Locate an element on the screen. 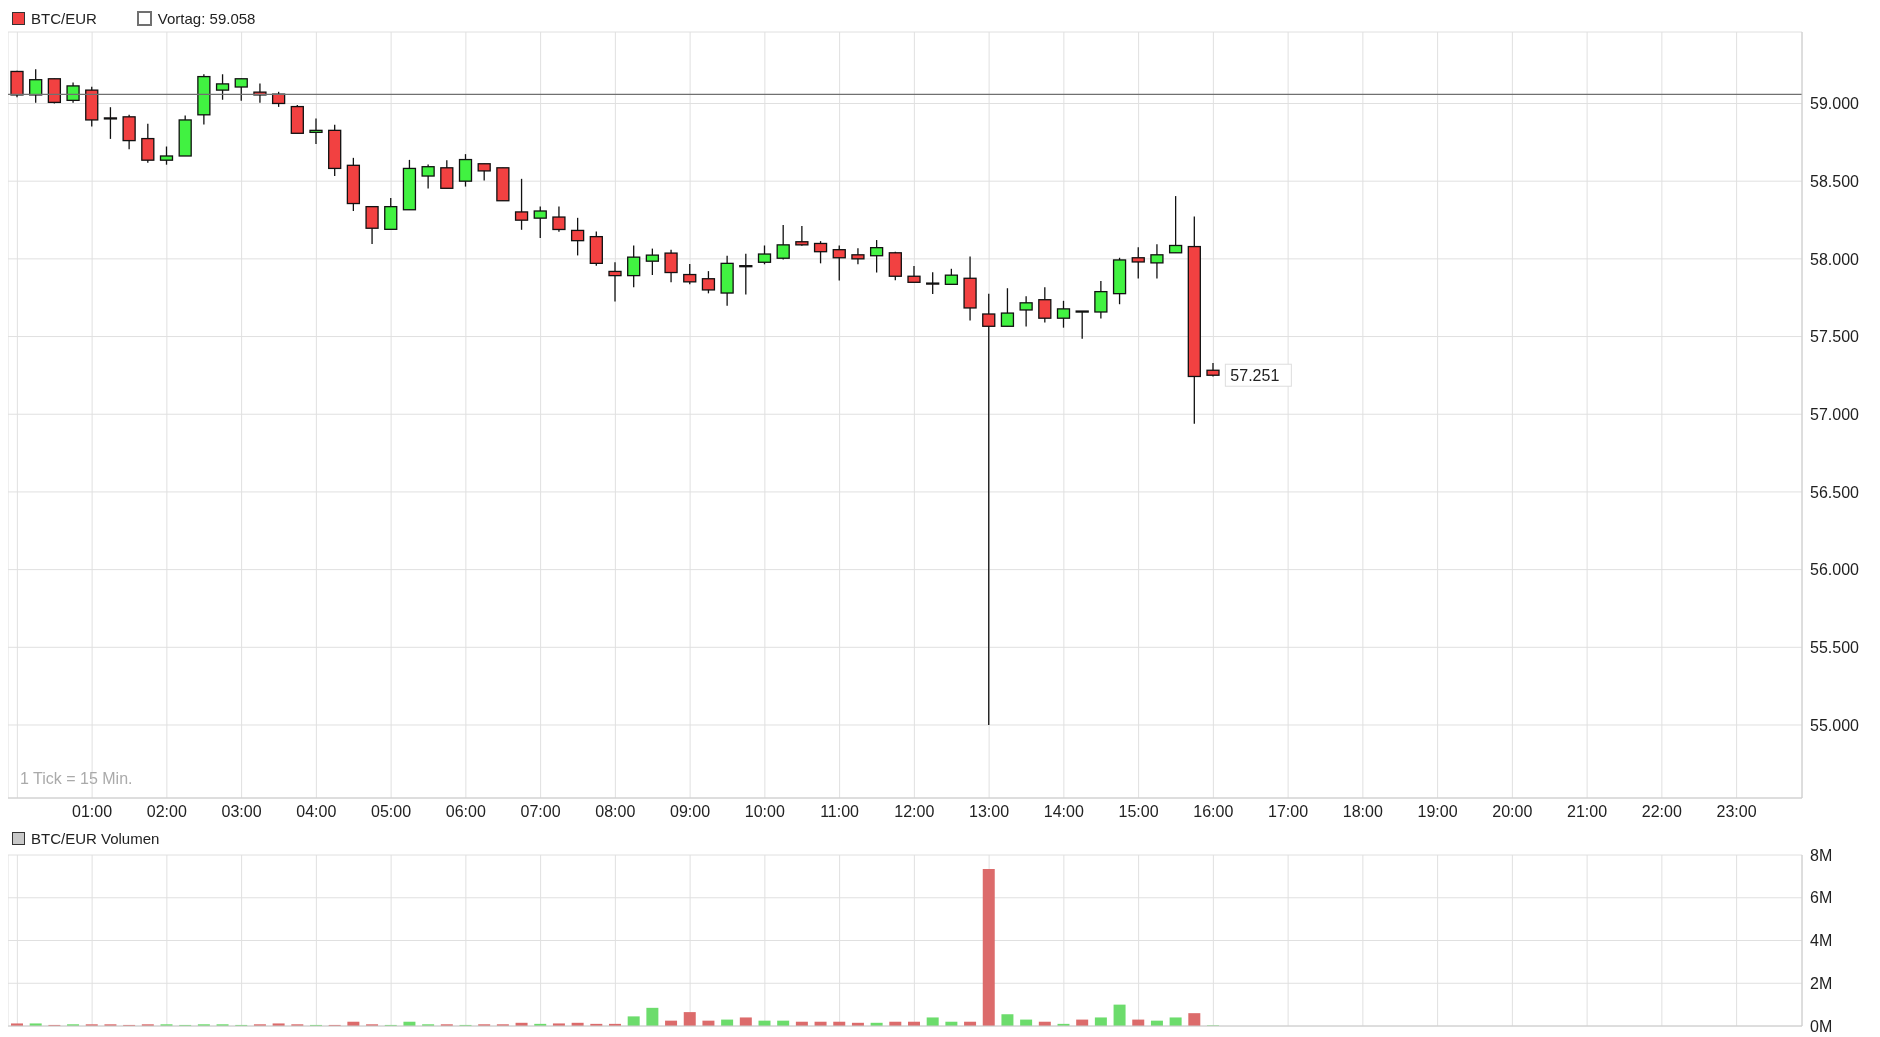 The width and height of the screenshot is (1880, 1037). y-tick-label: 55.000 is located at coordinates (1835, 725).